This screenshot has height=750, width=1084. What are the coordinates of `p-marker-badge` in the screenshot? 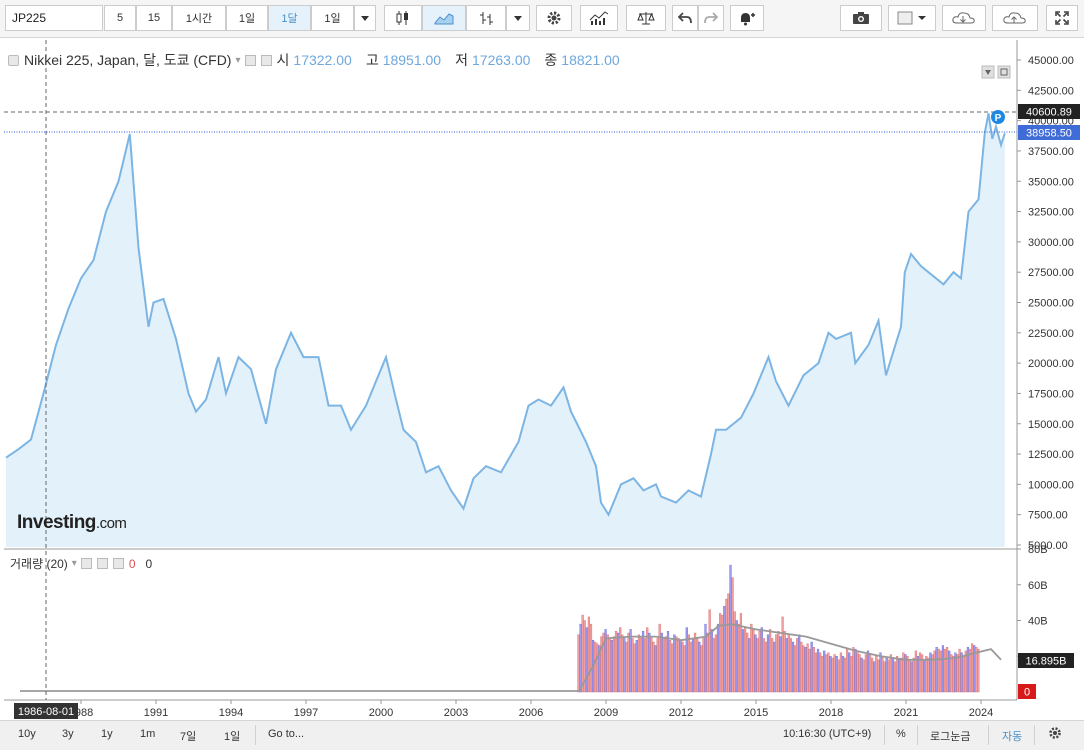 It's located at (998, 117).